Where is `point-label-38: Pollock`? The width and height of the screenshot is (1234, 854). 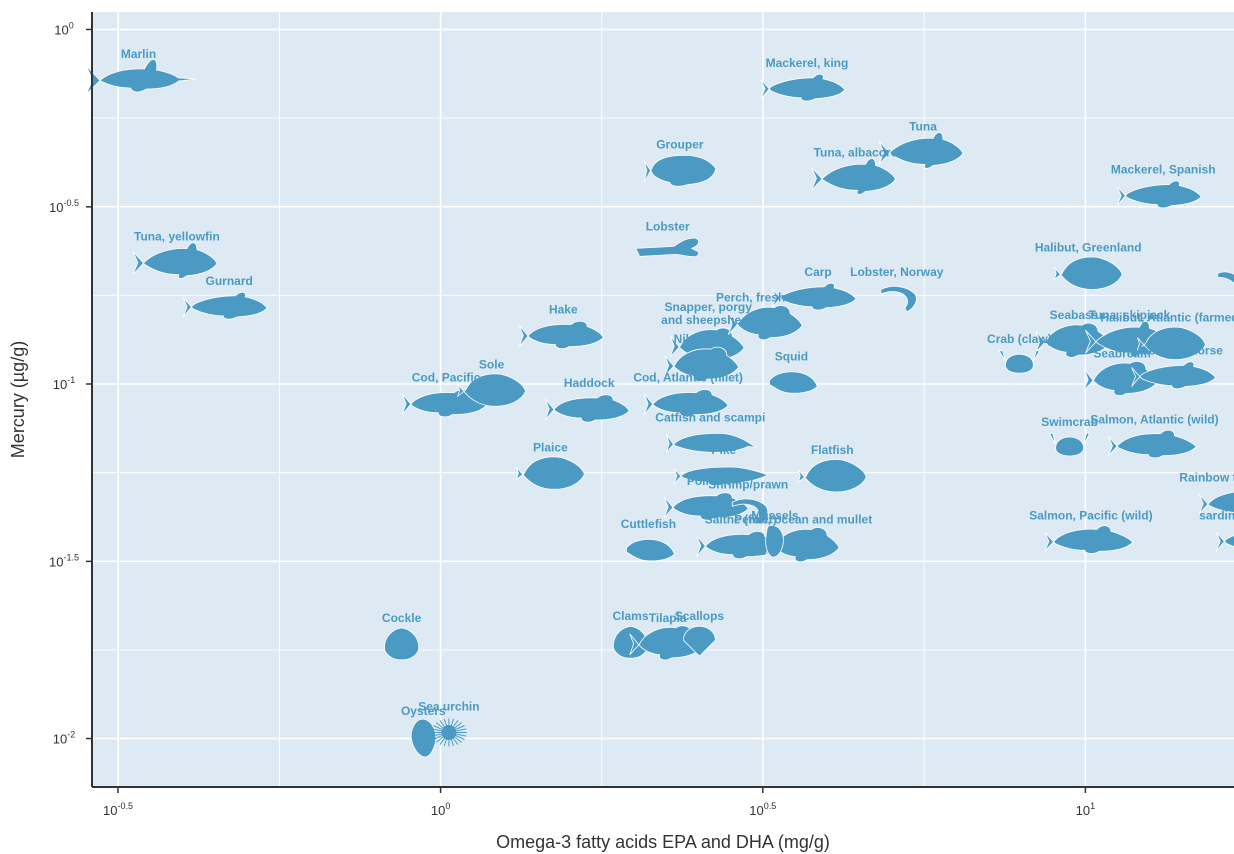 point-label-38: Pollock is located at coordinates (708, 481).